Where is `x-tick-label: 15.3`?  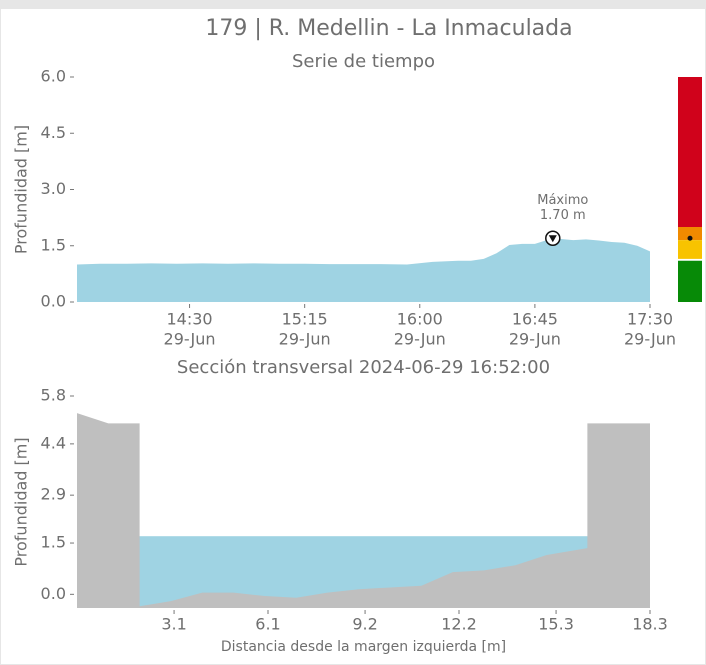 x-tick-label: 15.3 is located at coordinates (556, 624).